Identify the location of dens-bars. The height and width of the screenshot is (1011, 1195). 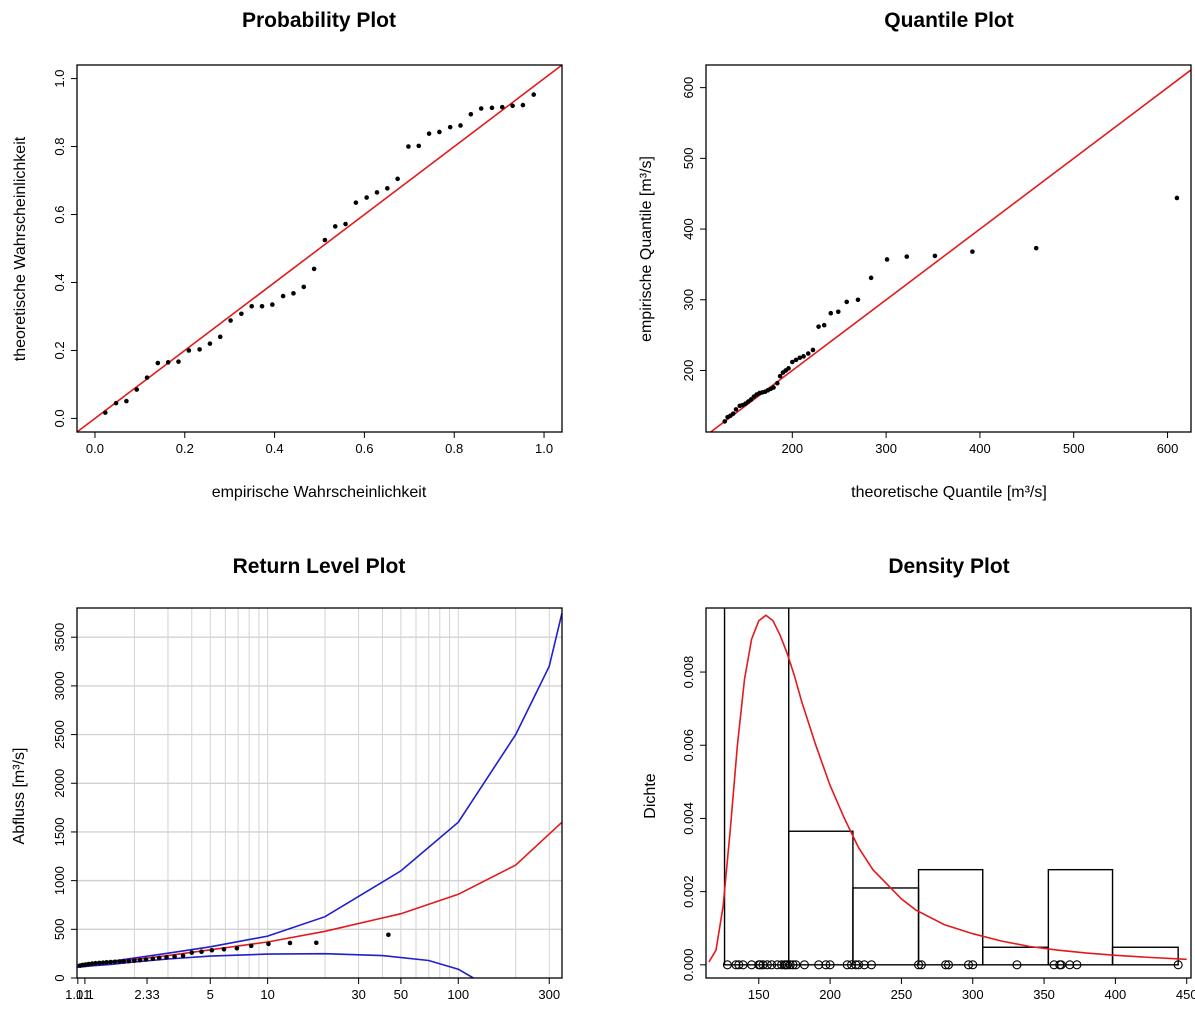
(951, 787).